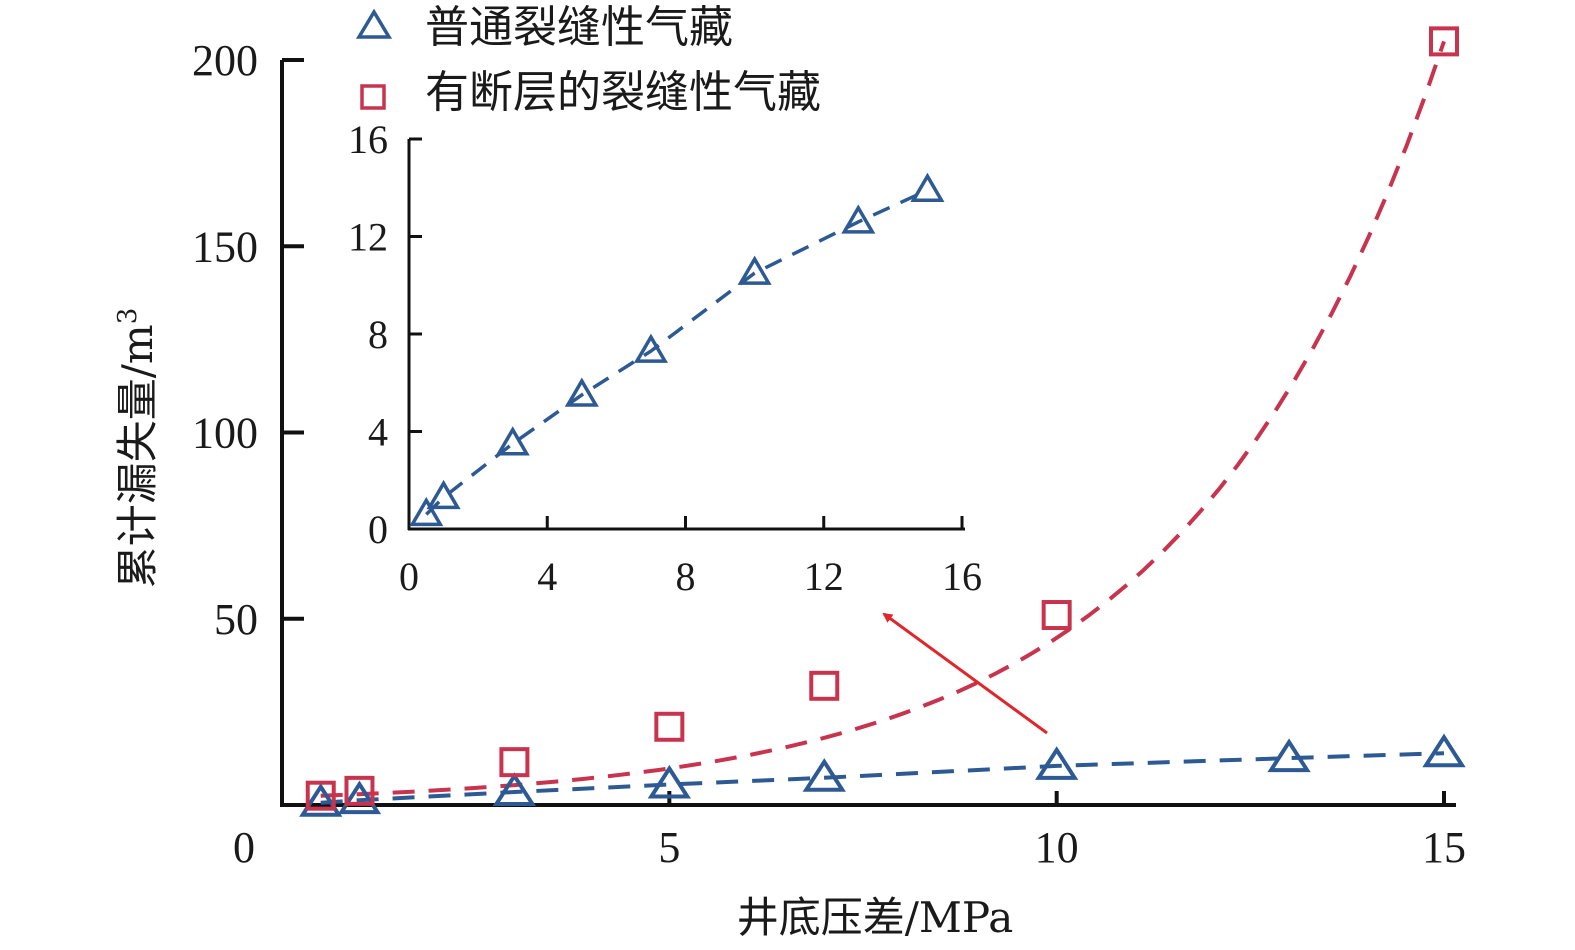  What do you see at coordinates (236, 619) in the screenshot?
I see `main-y-tick-label: 50` at bounding box center [236, 619].